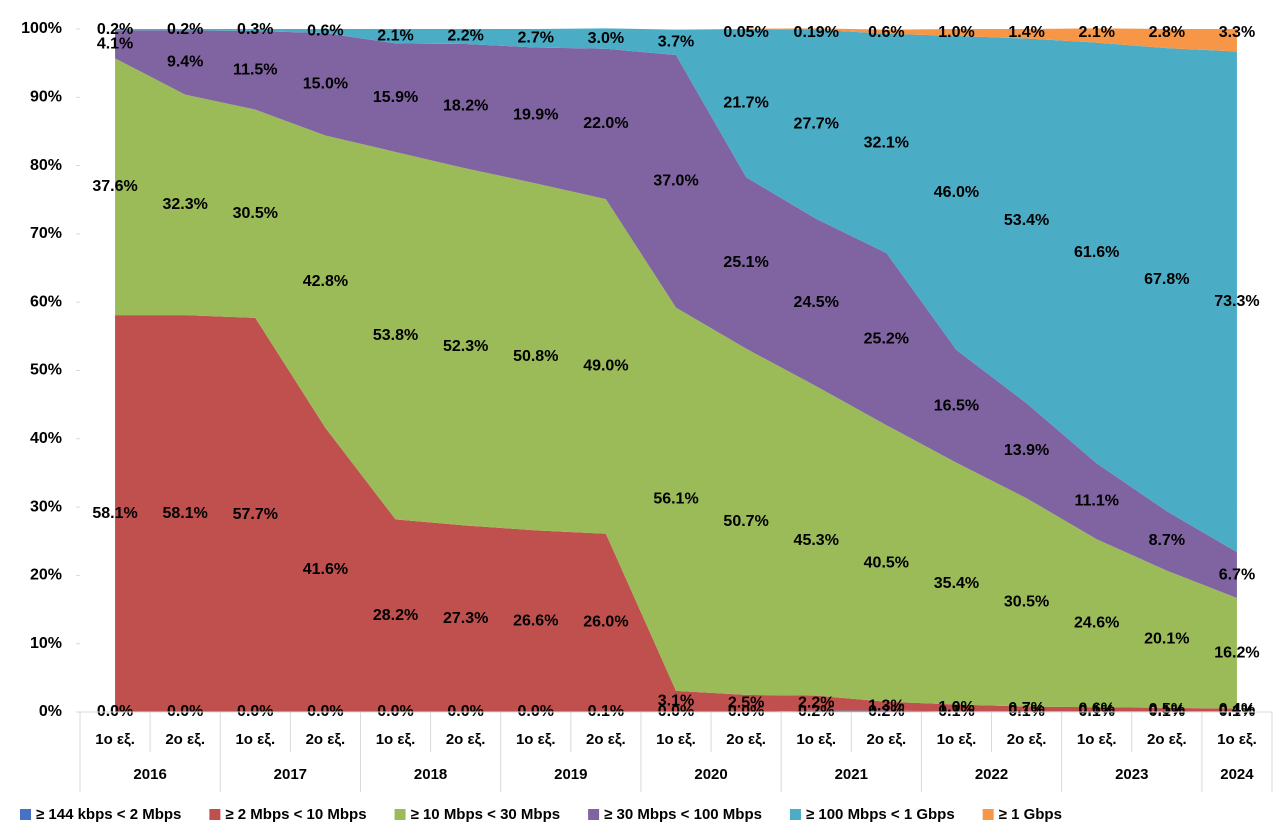 Image resolution: width=1288 pixels, height=837 pixels. Describe the element at coordinates (46, 438) in the screenshot. I see `y-tick-label: 40%` at that location.